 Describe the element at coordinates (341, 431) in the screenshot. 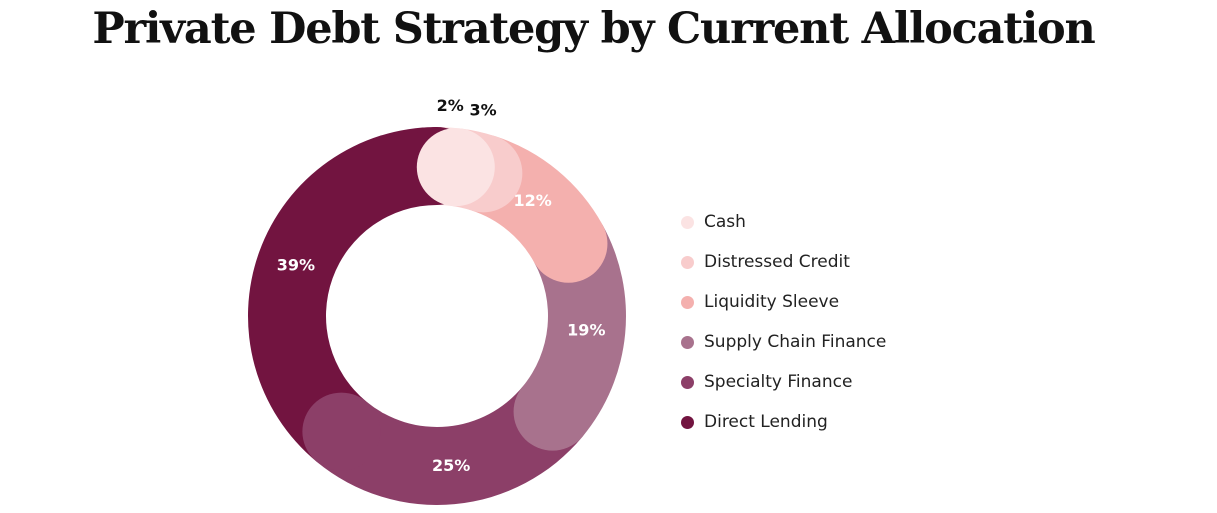

I see `slice-cap-specialty-finance` at that location.